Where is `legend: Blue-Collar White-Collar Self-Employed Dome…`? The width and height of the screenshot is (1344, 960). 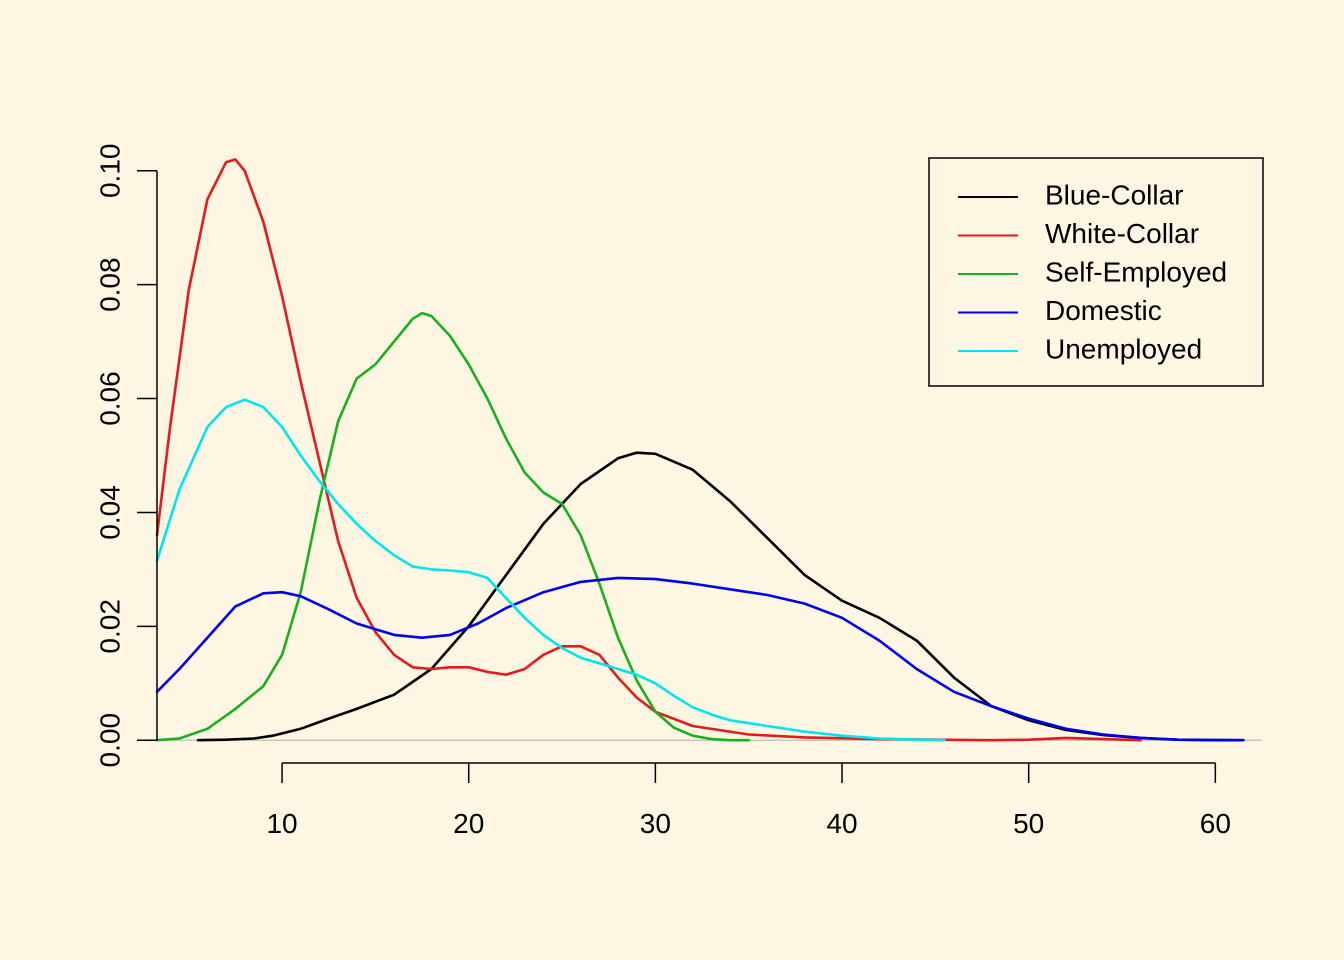
legend: Blue-Collar White-Collar Self-Employed Dome… is located at coordinates (1096, 272).